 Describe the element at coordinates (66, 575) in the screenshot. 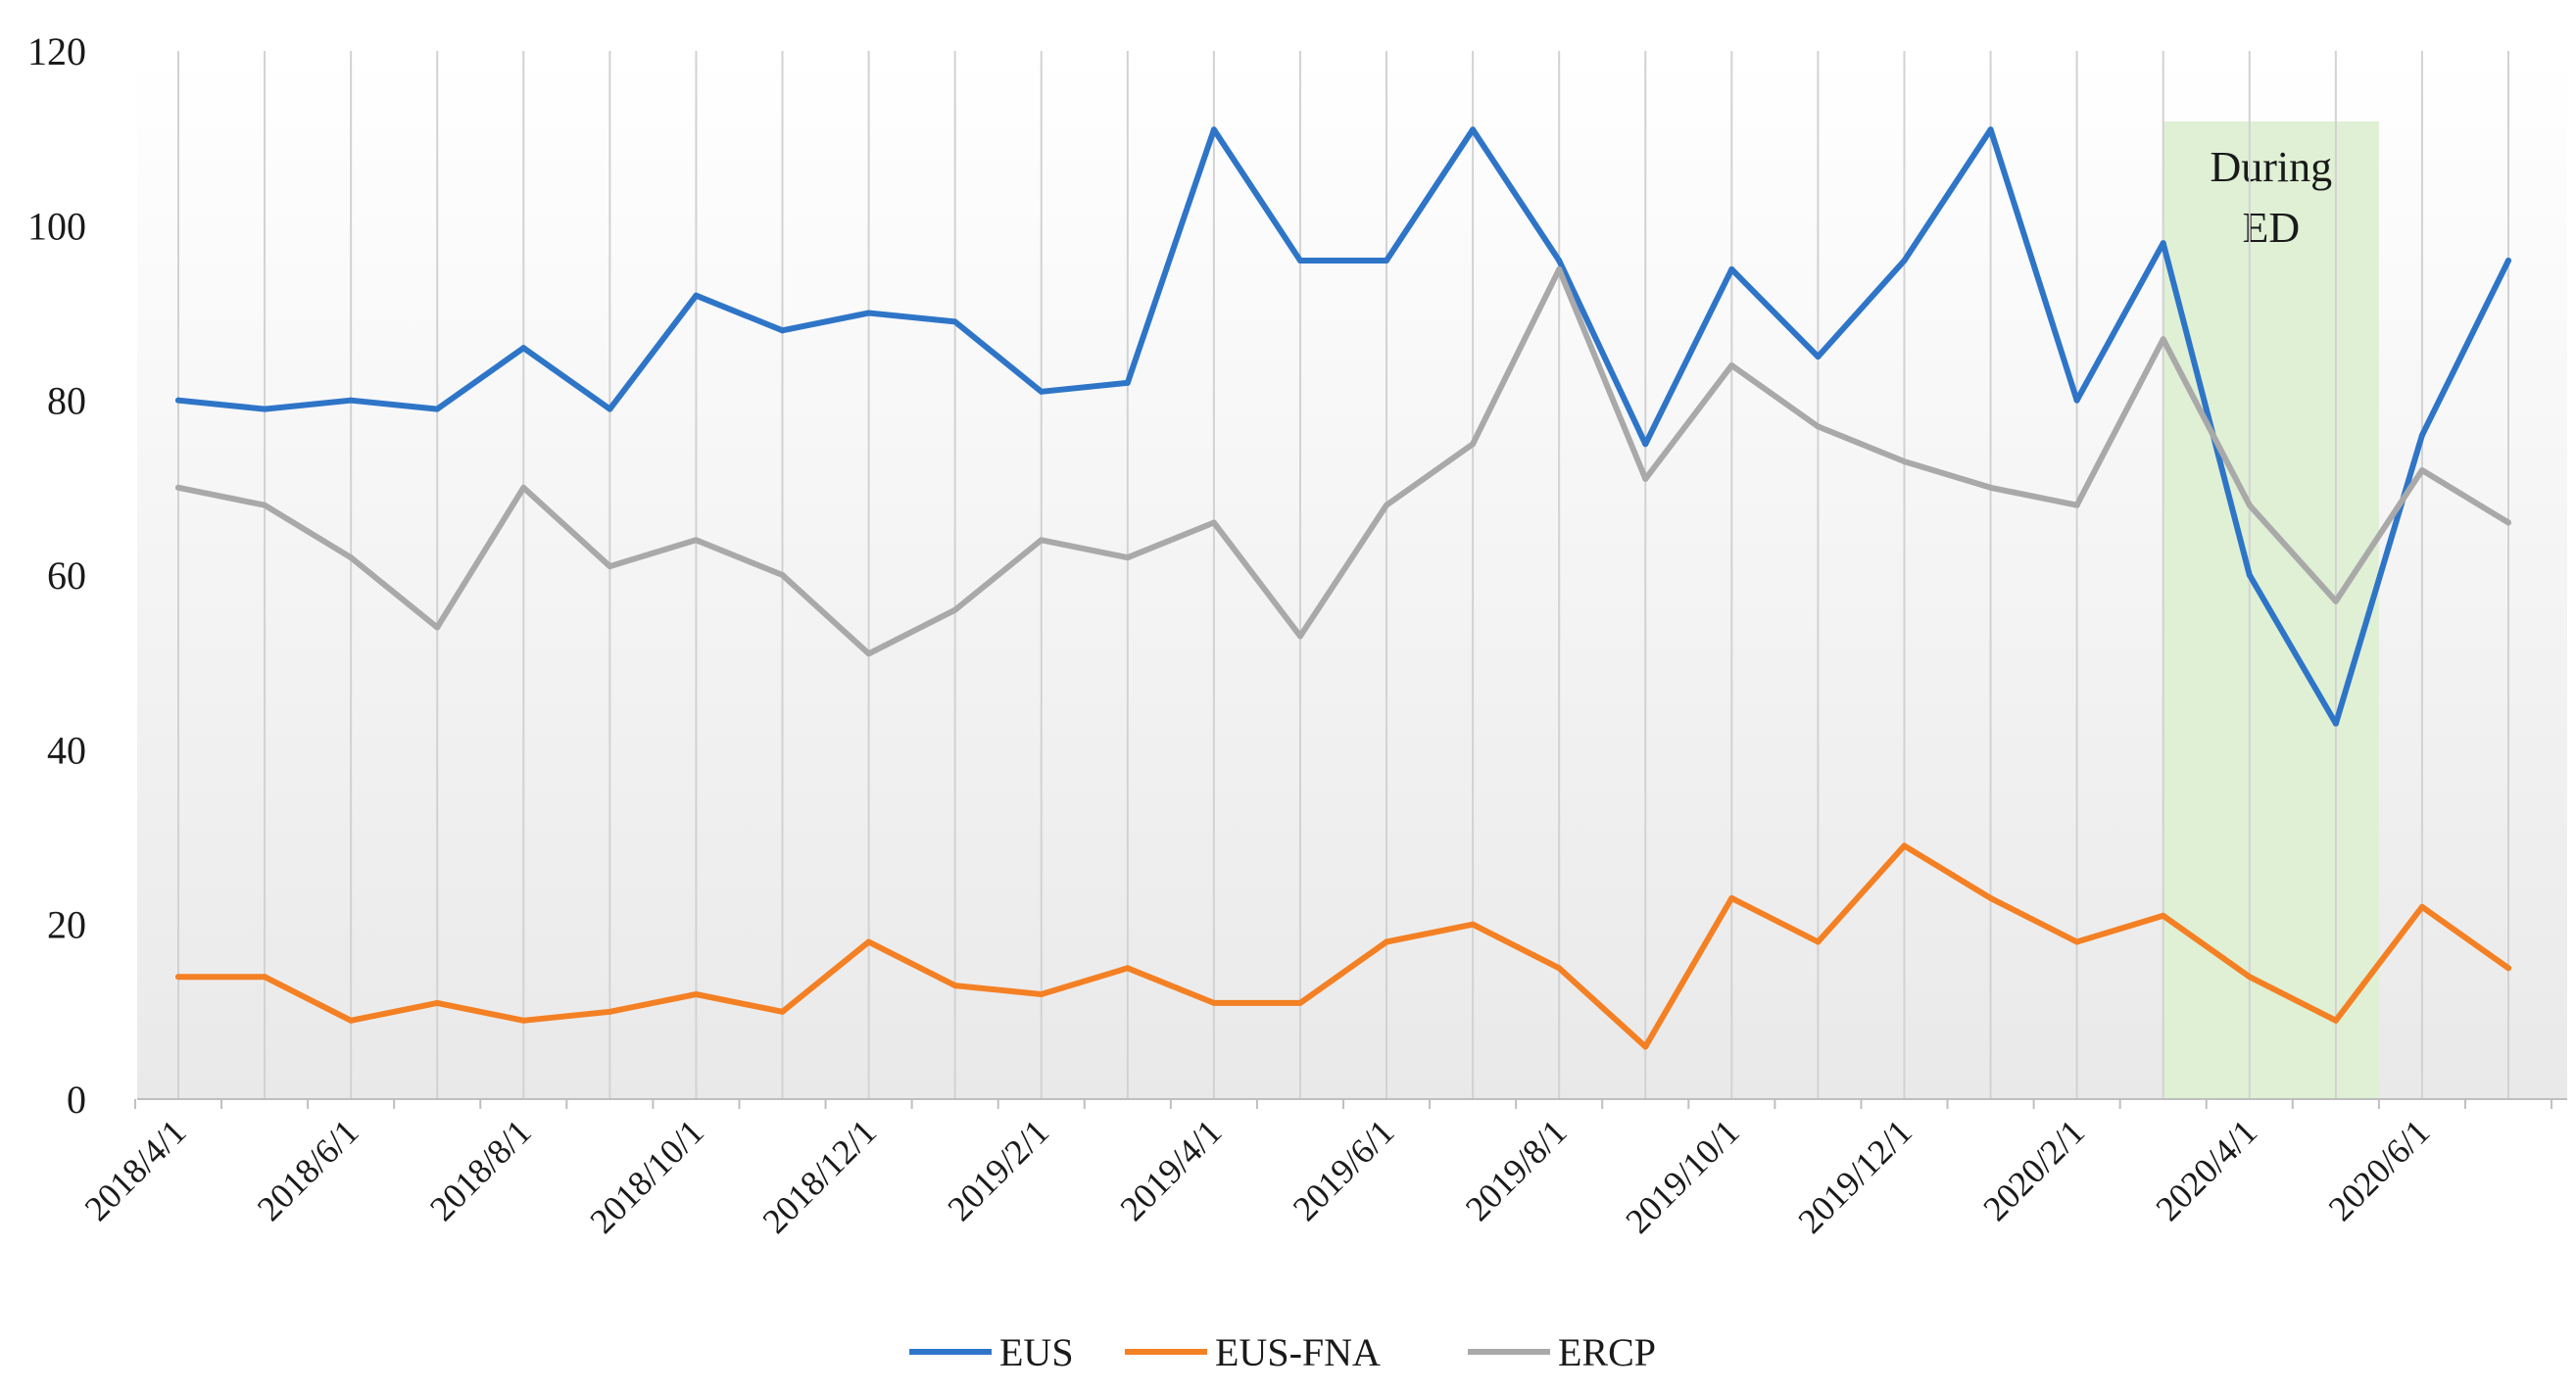

I see `y-tick-label: 60` at that location.